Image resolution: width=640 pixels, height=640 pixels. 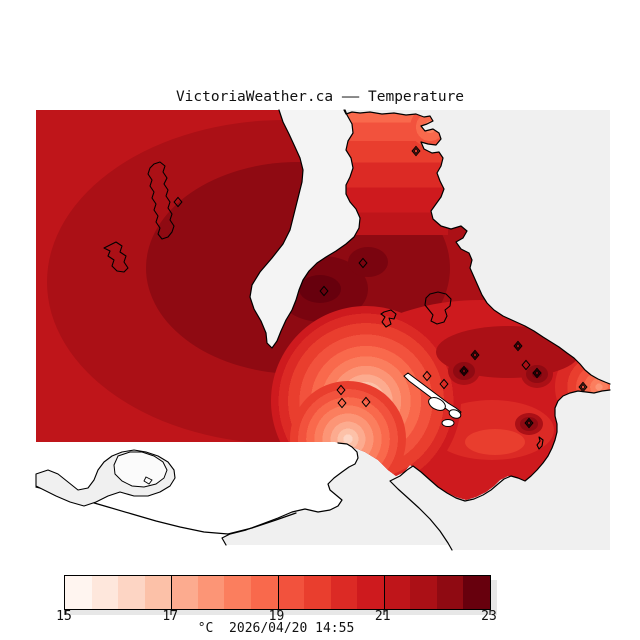 I want to click on shawnigan-lake-outline, so click(x=161, y=200).